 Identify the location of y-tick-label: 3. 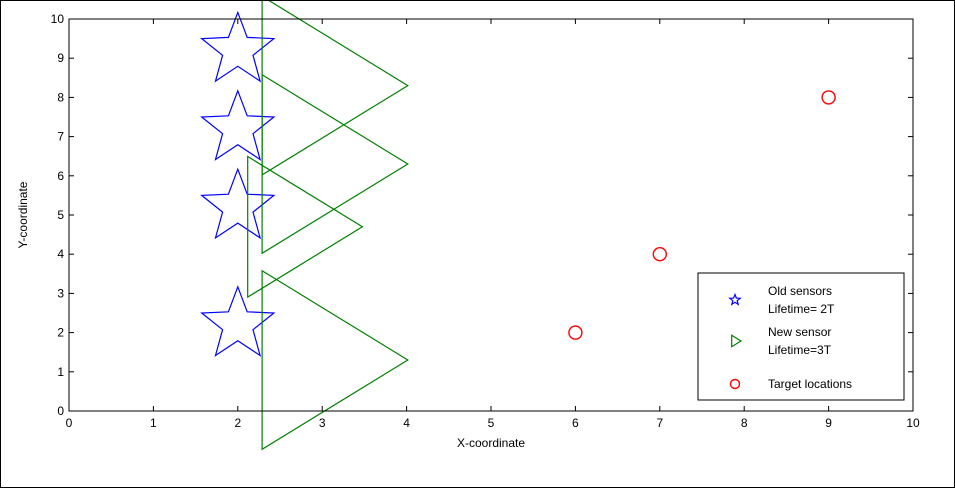
(60, 293).